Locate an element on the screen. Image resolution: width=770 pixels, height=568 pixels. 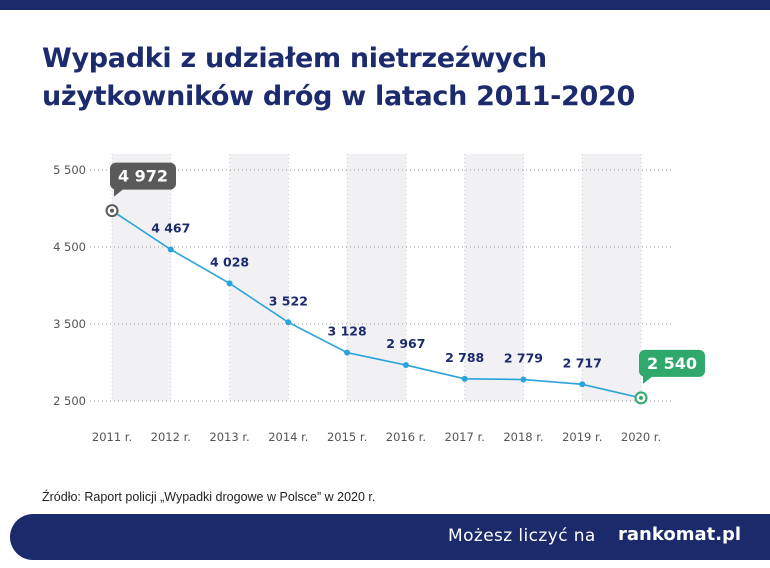
x-tick-label: 2018 r. is located at coordinates (523, 437).